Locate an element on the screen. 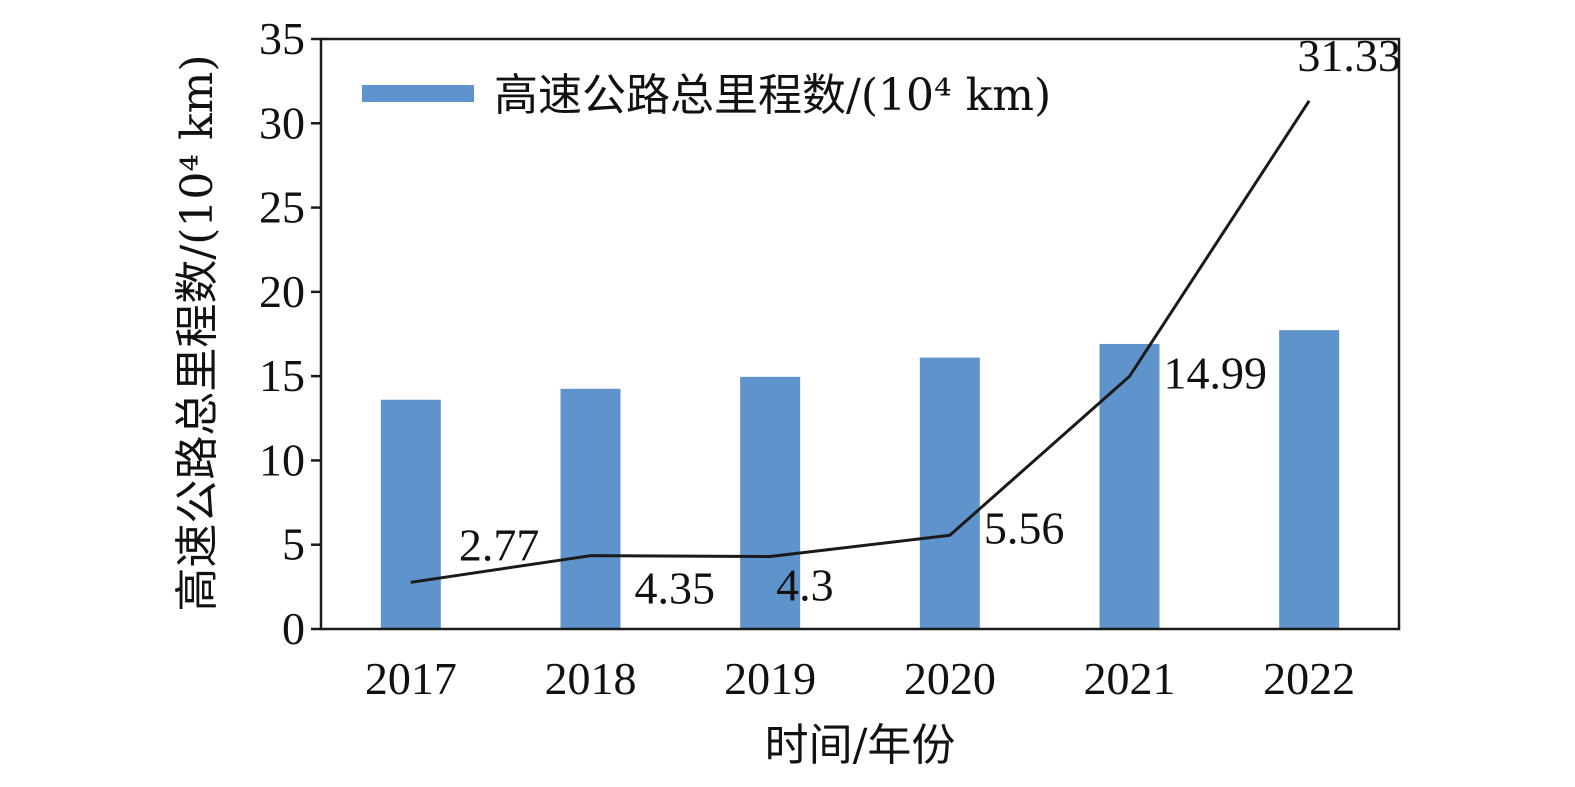 The width and height of the screenshot is (1575, 787). x-axis-label: 时间/年份 is located at coordinates (860, 745).